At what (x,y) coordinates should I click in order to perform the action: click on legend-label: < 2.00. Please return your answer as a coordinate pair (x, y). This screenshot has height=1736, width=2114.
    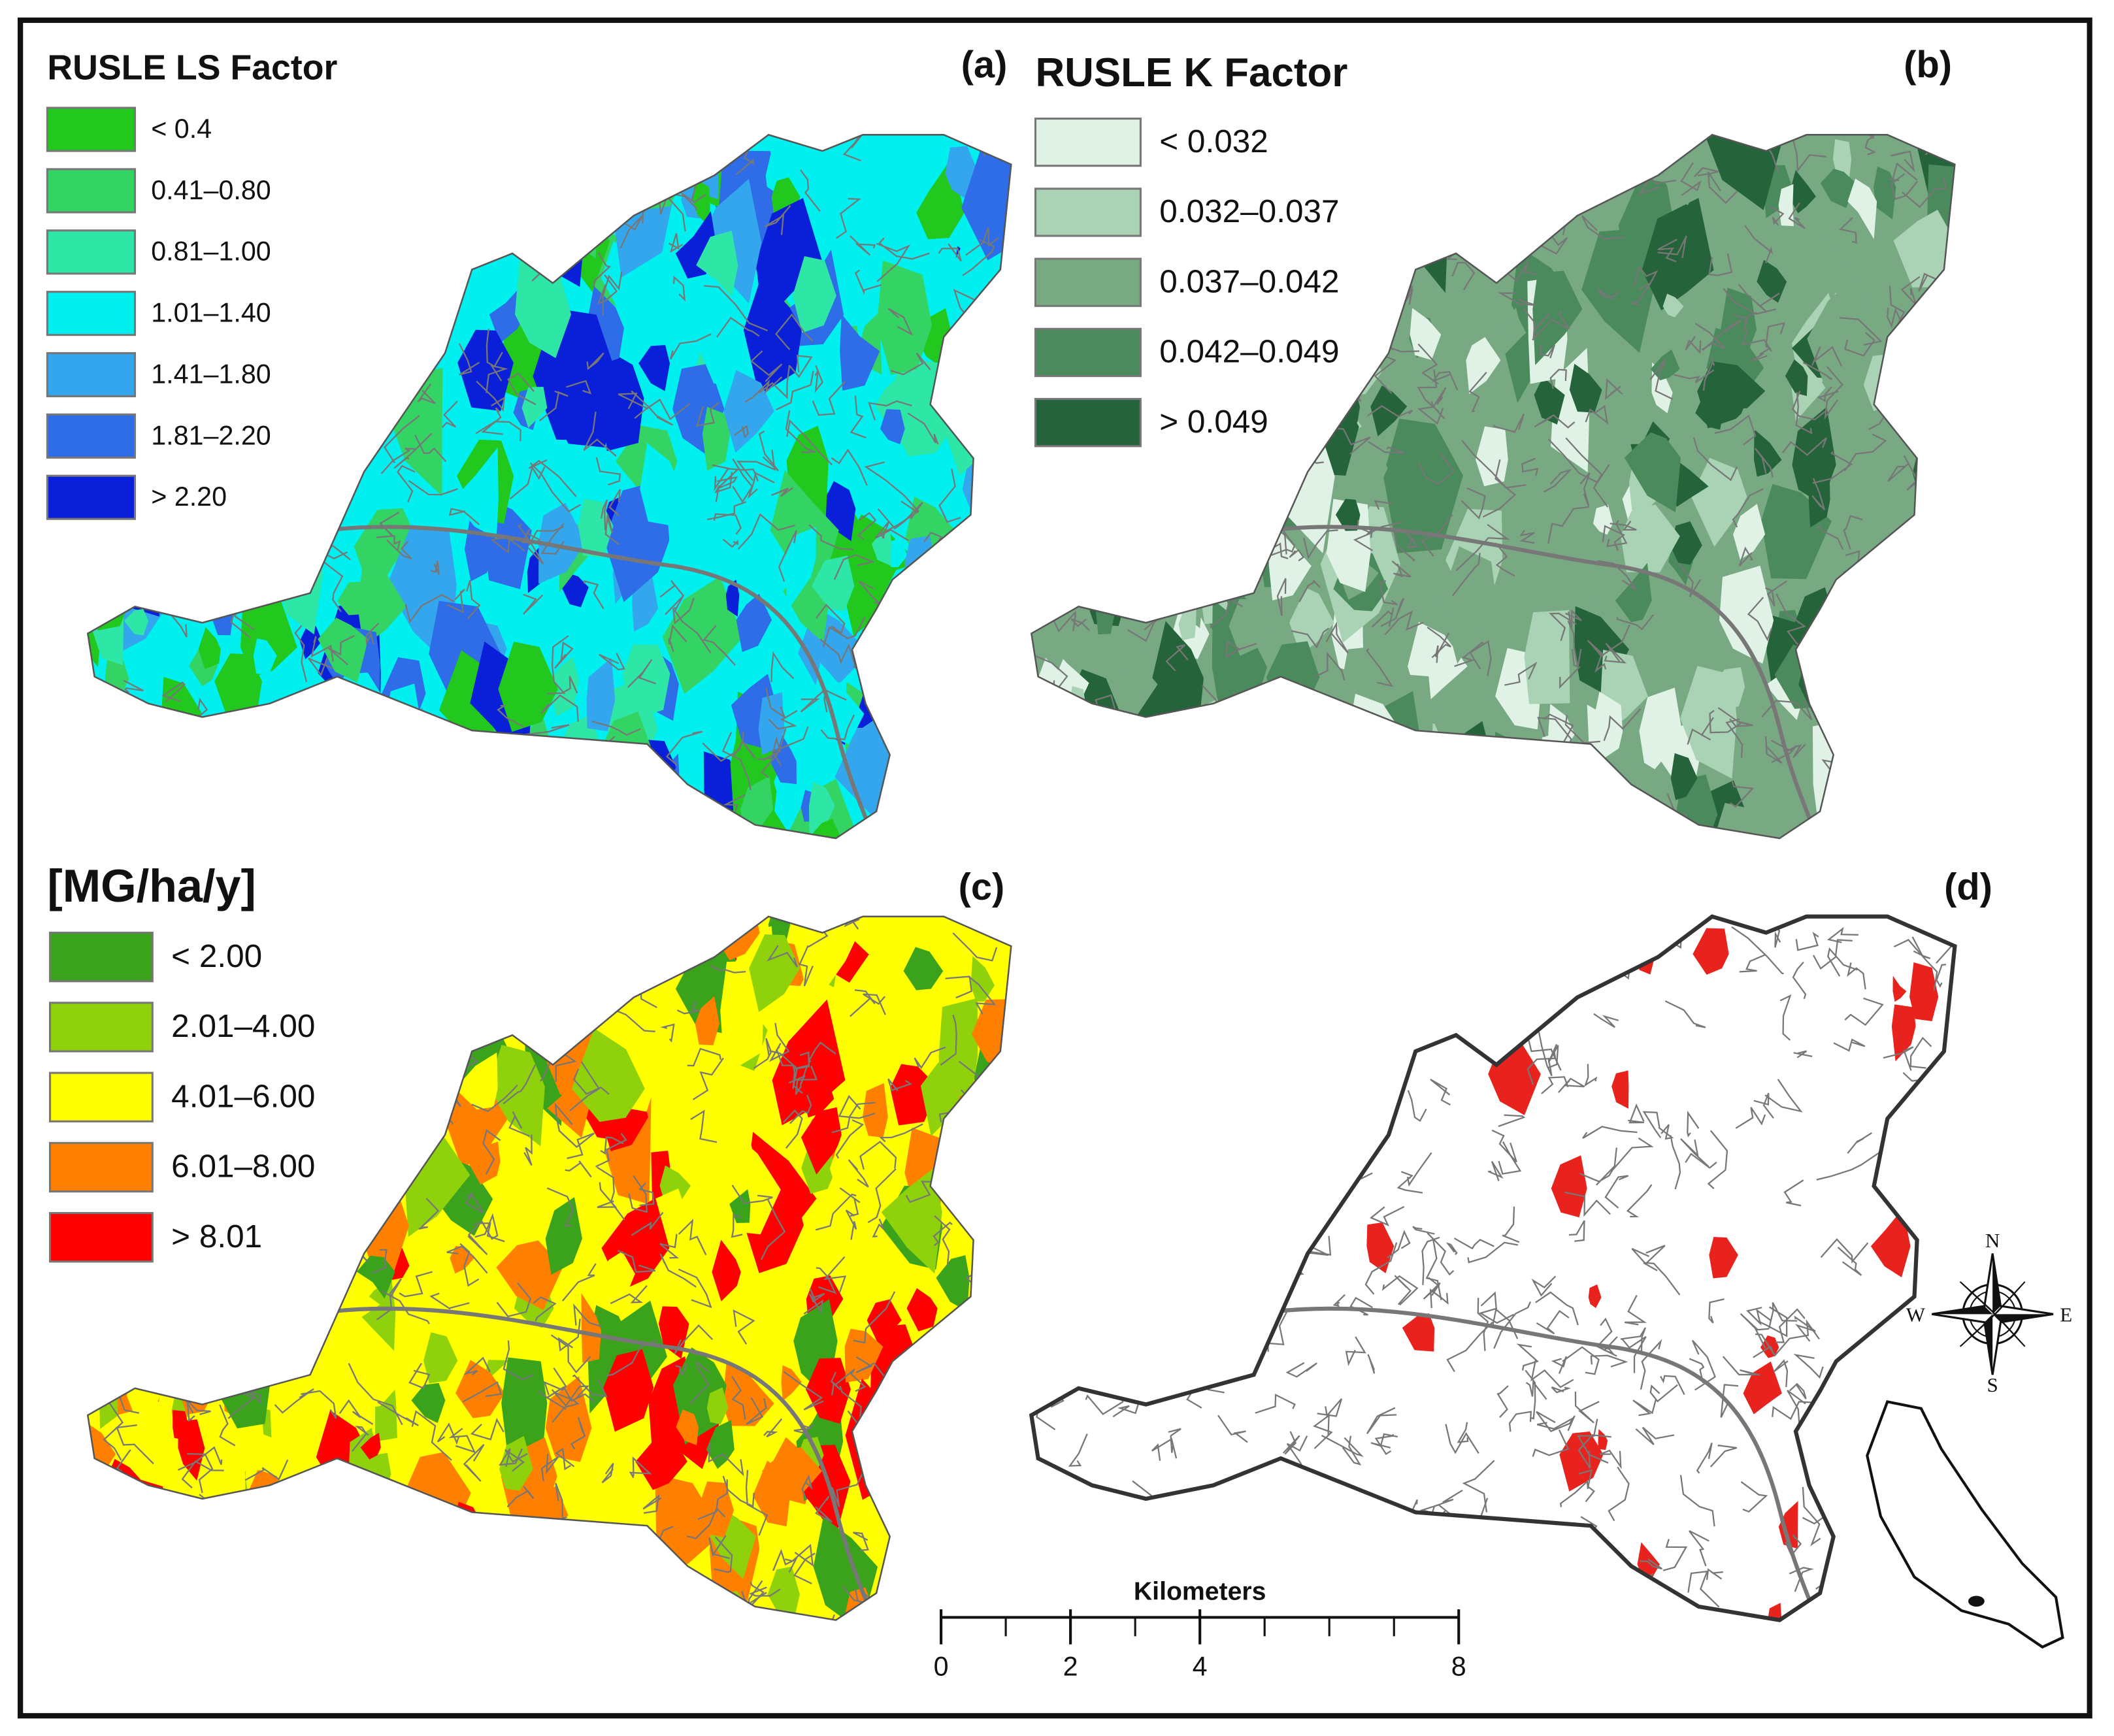
    Looking at the image, I should click on (216, 956).